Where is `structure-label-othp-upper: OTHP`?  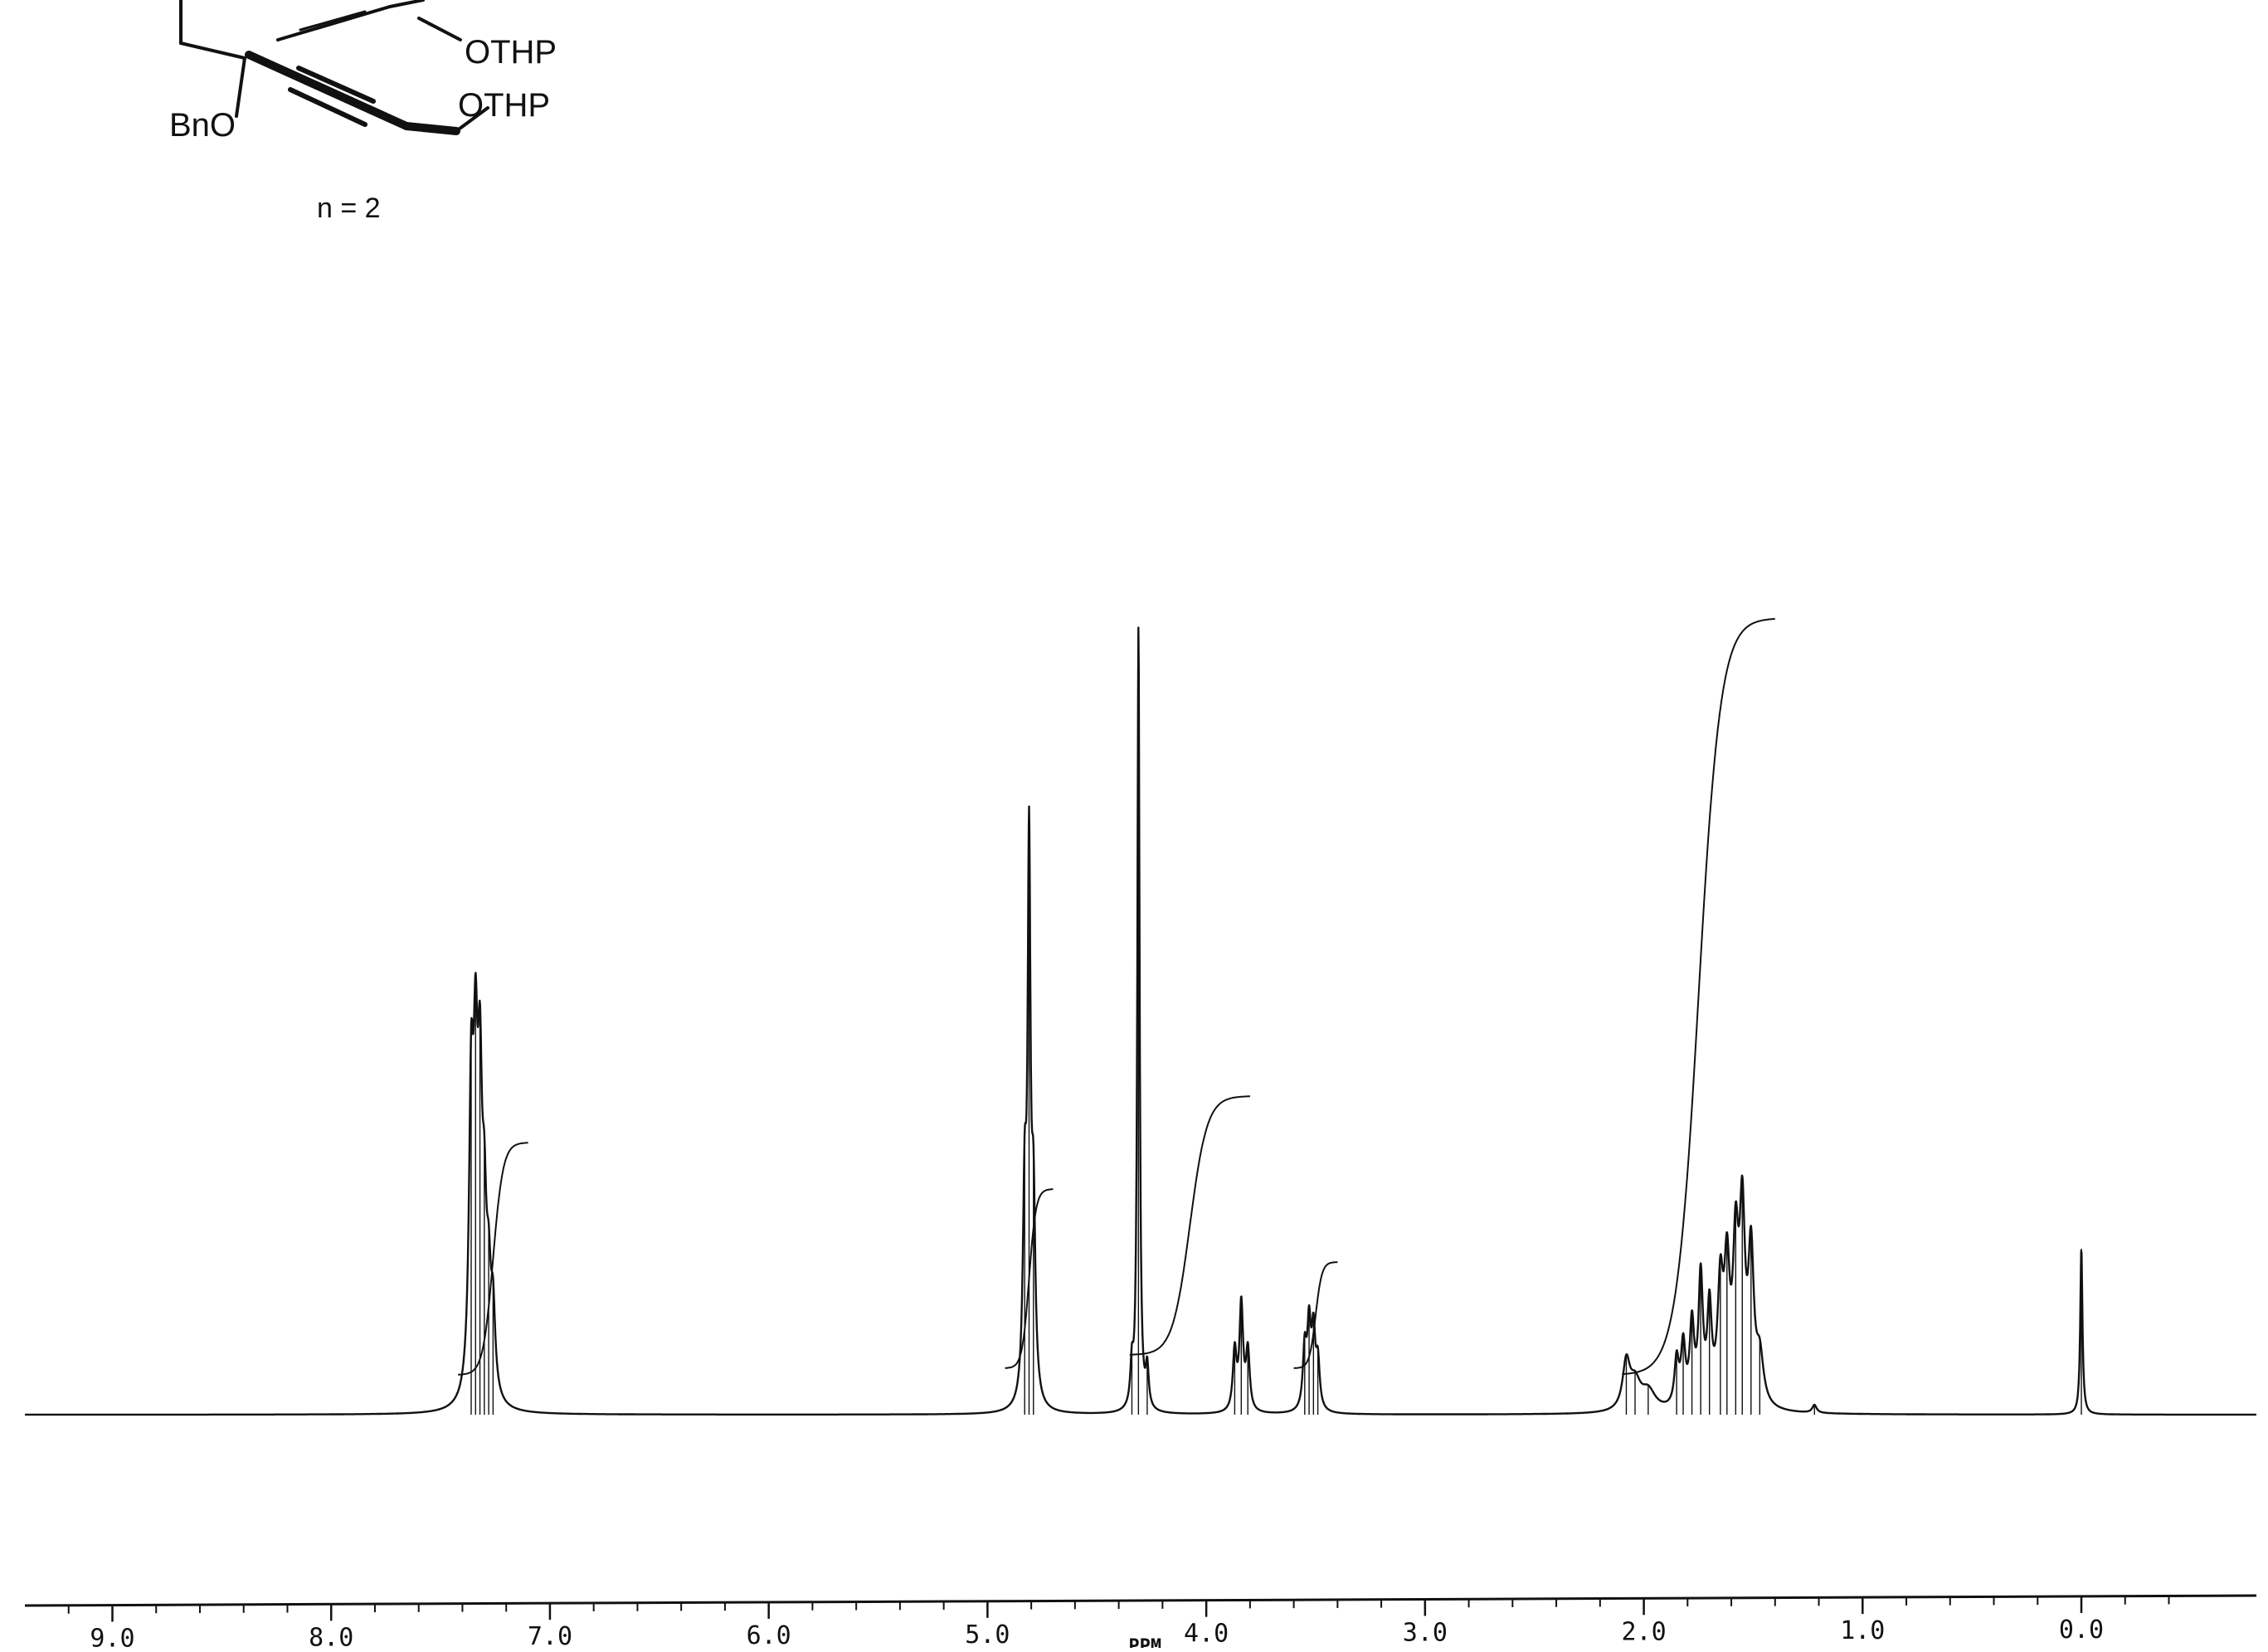
structure-label-othp-upper: OTHP is located at coordinates (511, 53).